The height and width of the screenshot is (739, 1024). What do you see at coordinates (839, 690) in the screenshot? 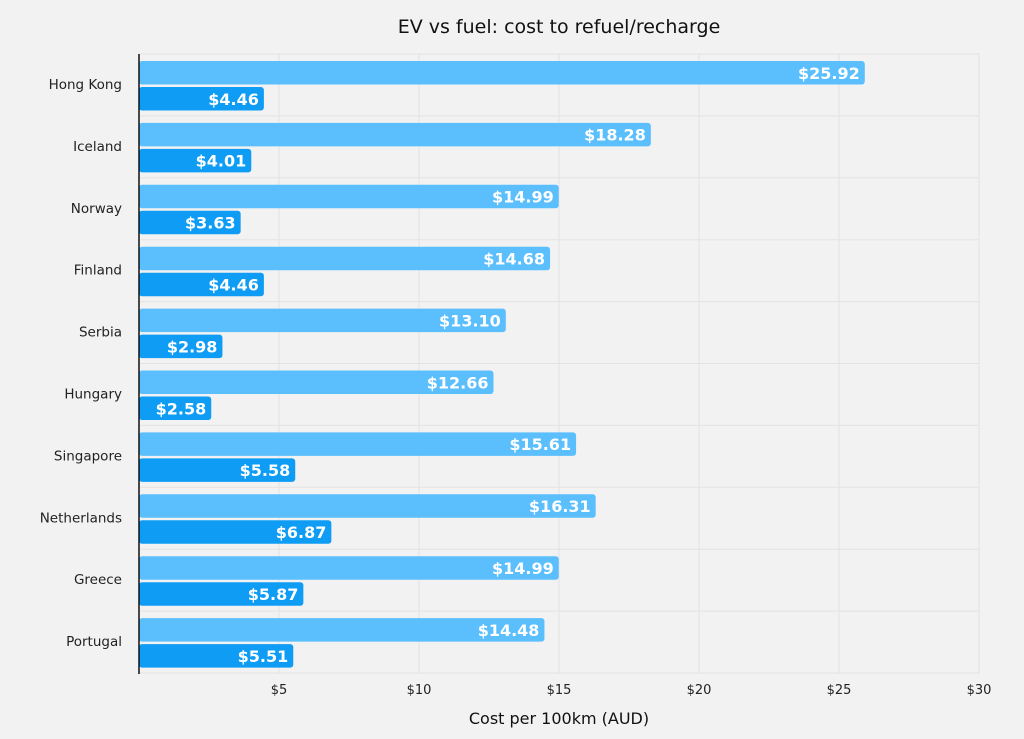
I see `x-tick-label: $25` at bounding box center [839, 690].